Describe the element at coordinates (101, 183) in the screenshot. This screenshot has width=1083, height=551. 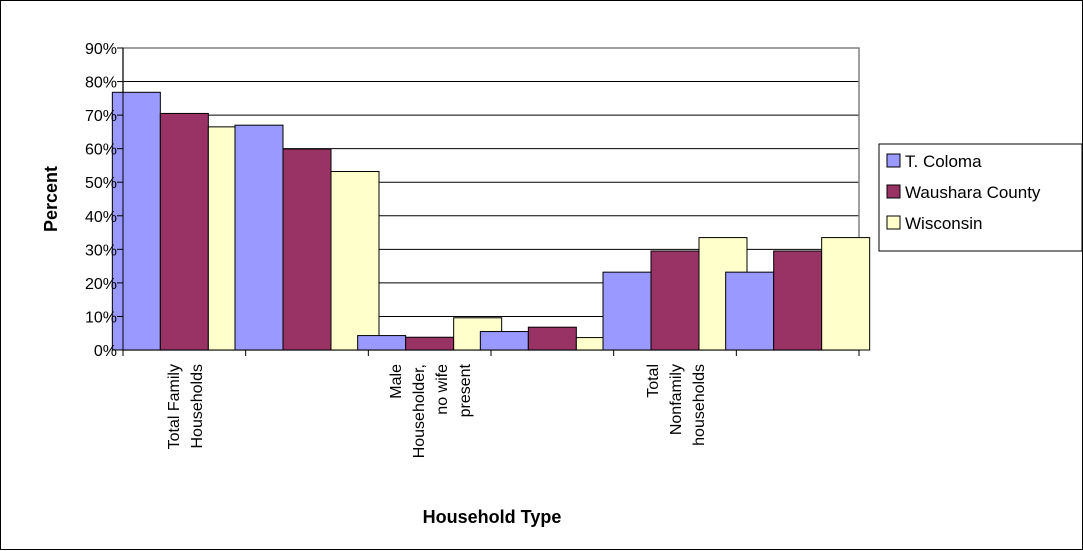
I see `y-tick-label: 50%` at that location.